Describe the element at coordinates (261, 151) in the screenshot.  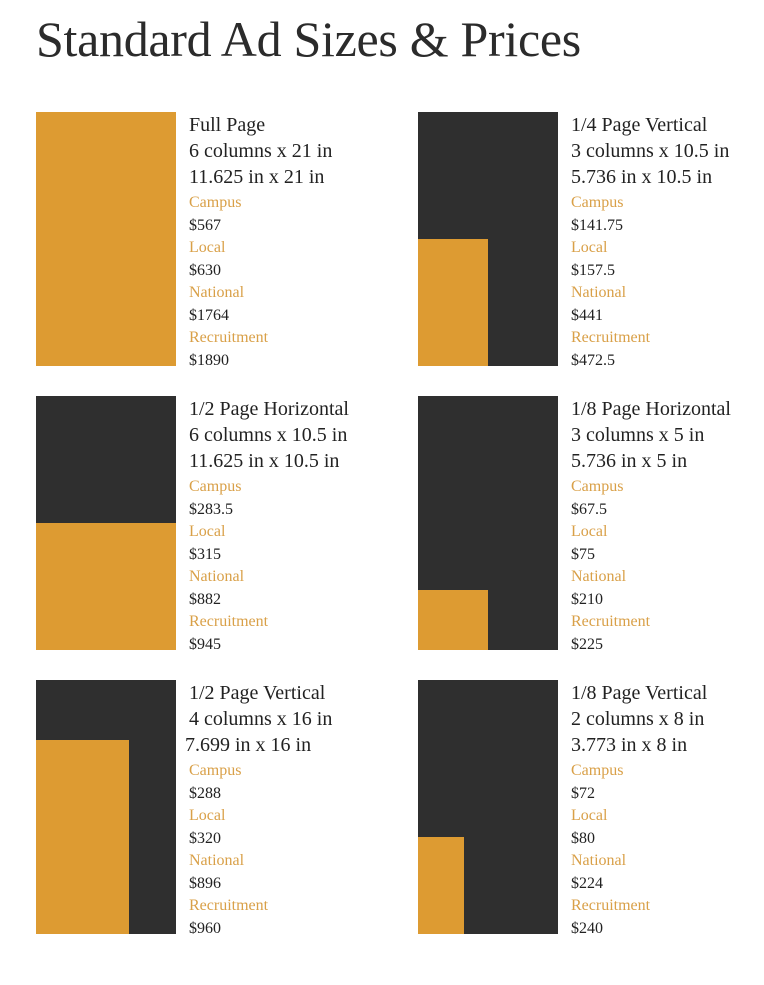
I see `ad-size-columns: 6 columns x 21 in` at that location.